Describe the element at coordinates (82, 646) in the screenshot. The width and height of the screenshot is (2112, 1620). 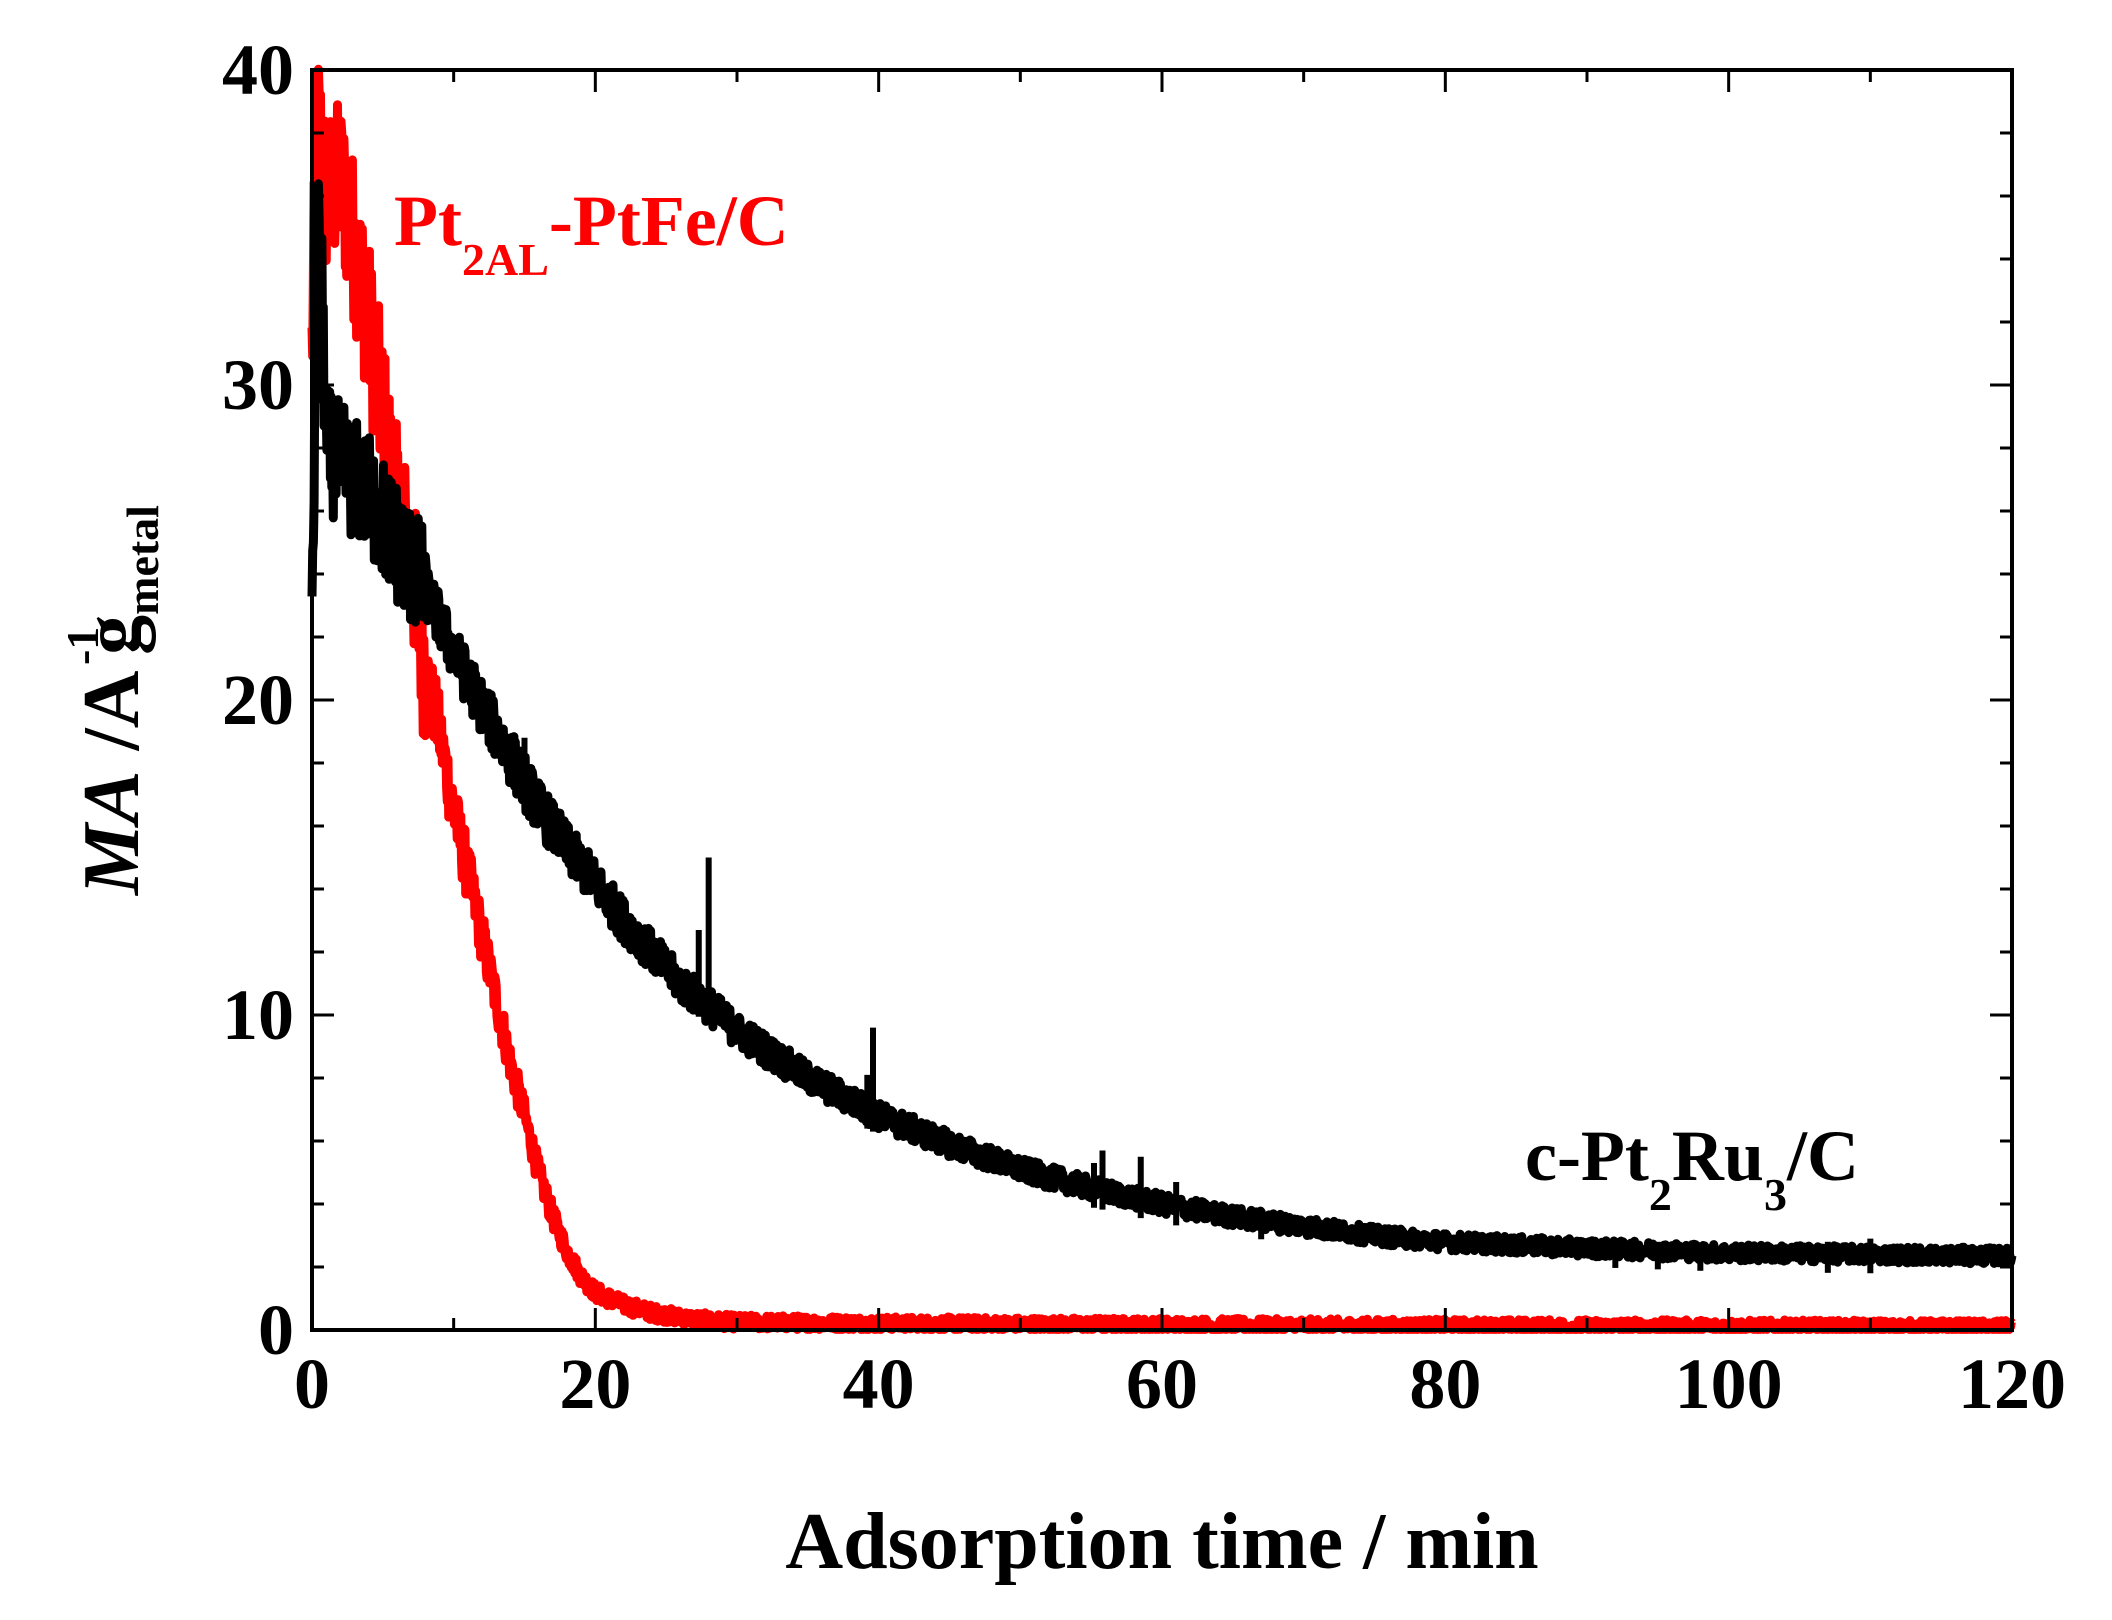
I see `y-axis-title-unit-sup: -1` at that location.